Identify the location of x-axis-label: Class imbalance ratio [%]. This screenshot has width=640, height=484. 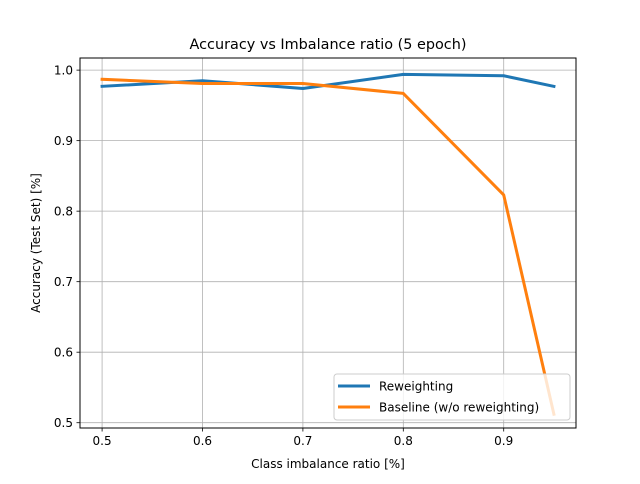
(328, 464).